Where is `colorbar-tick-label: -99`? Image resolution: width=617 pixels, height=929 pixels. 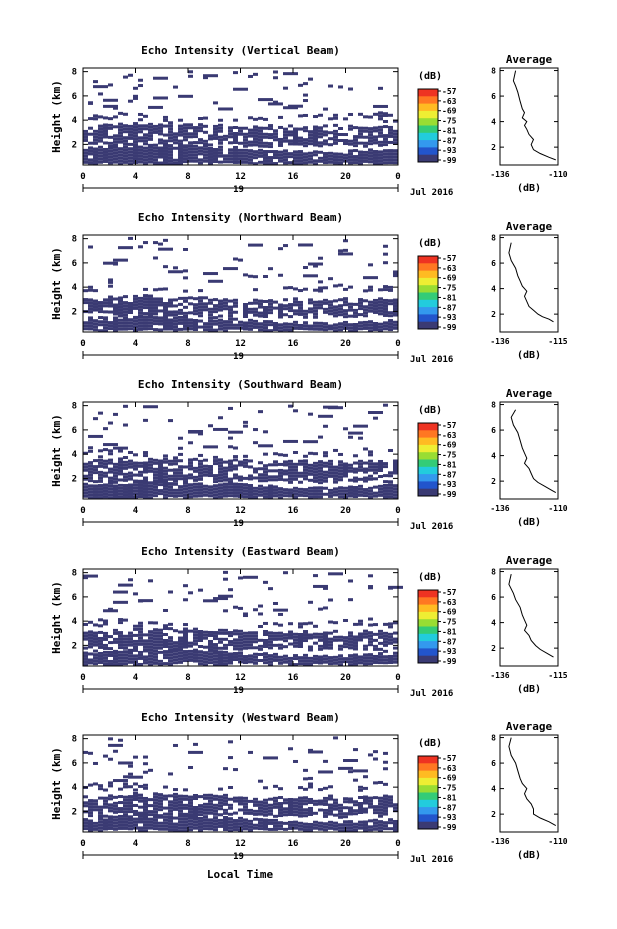
colorbar-tick-label: -99 is located at coordinates (449, 827).